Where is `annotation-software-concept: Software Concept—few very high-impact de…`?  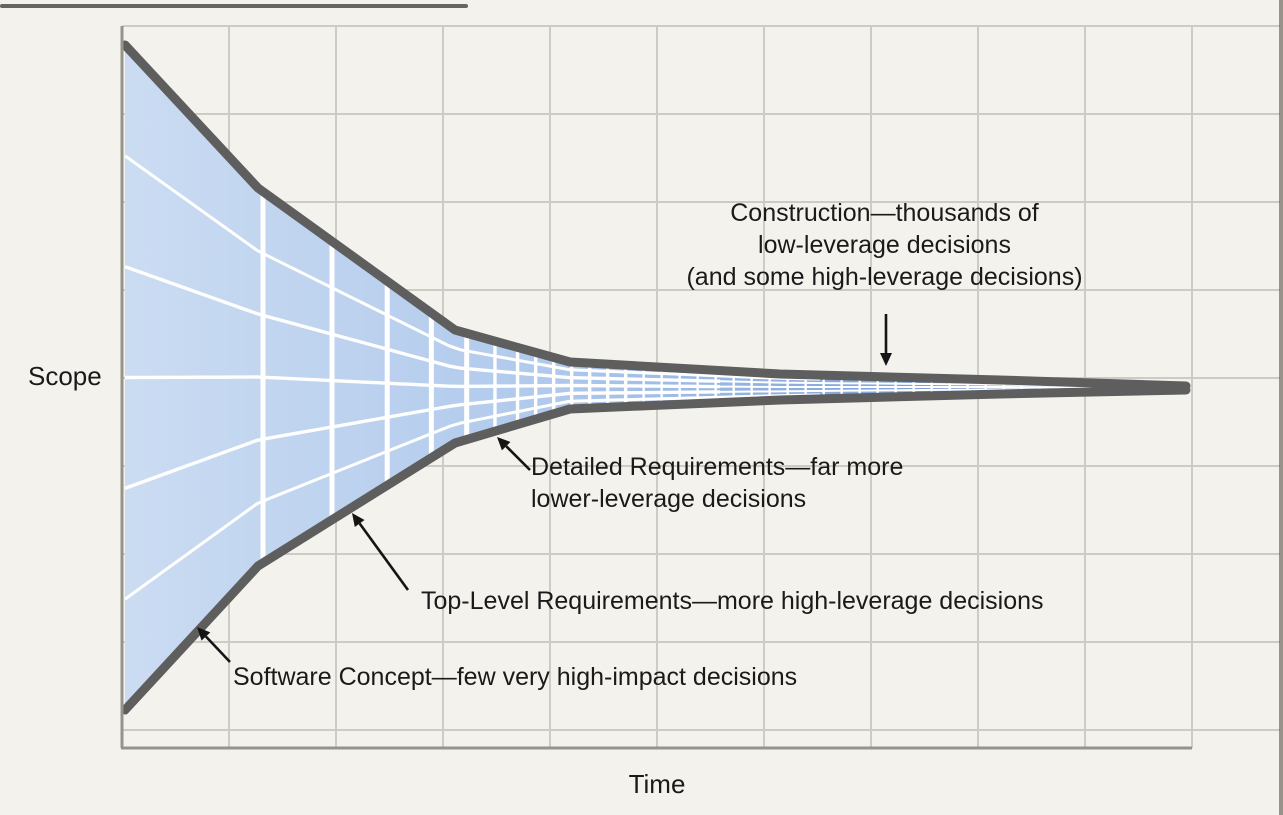 annotation-software-concept: Software Concept—few very high-impact de… is located at coordinates (515, 677).